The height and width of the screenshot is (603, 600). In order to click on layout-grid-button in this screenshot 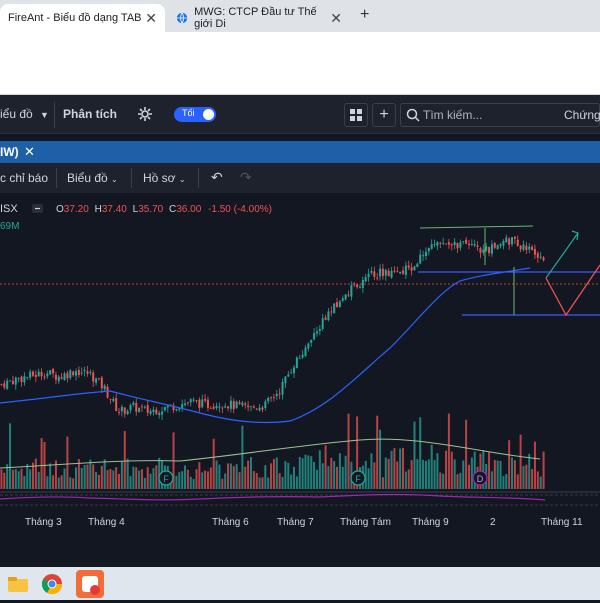, I will do `click(356, 115)`.